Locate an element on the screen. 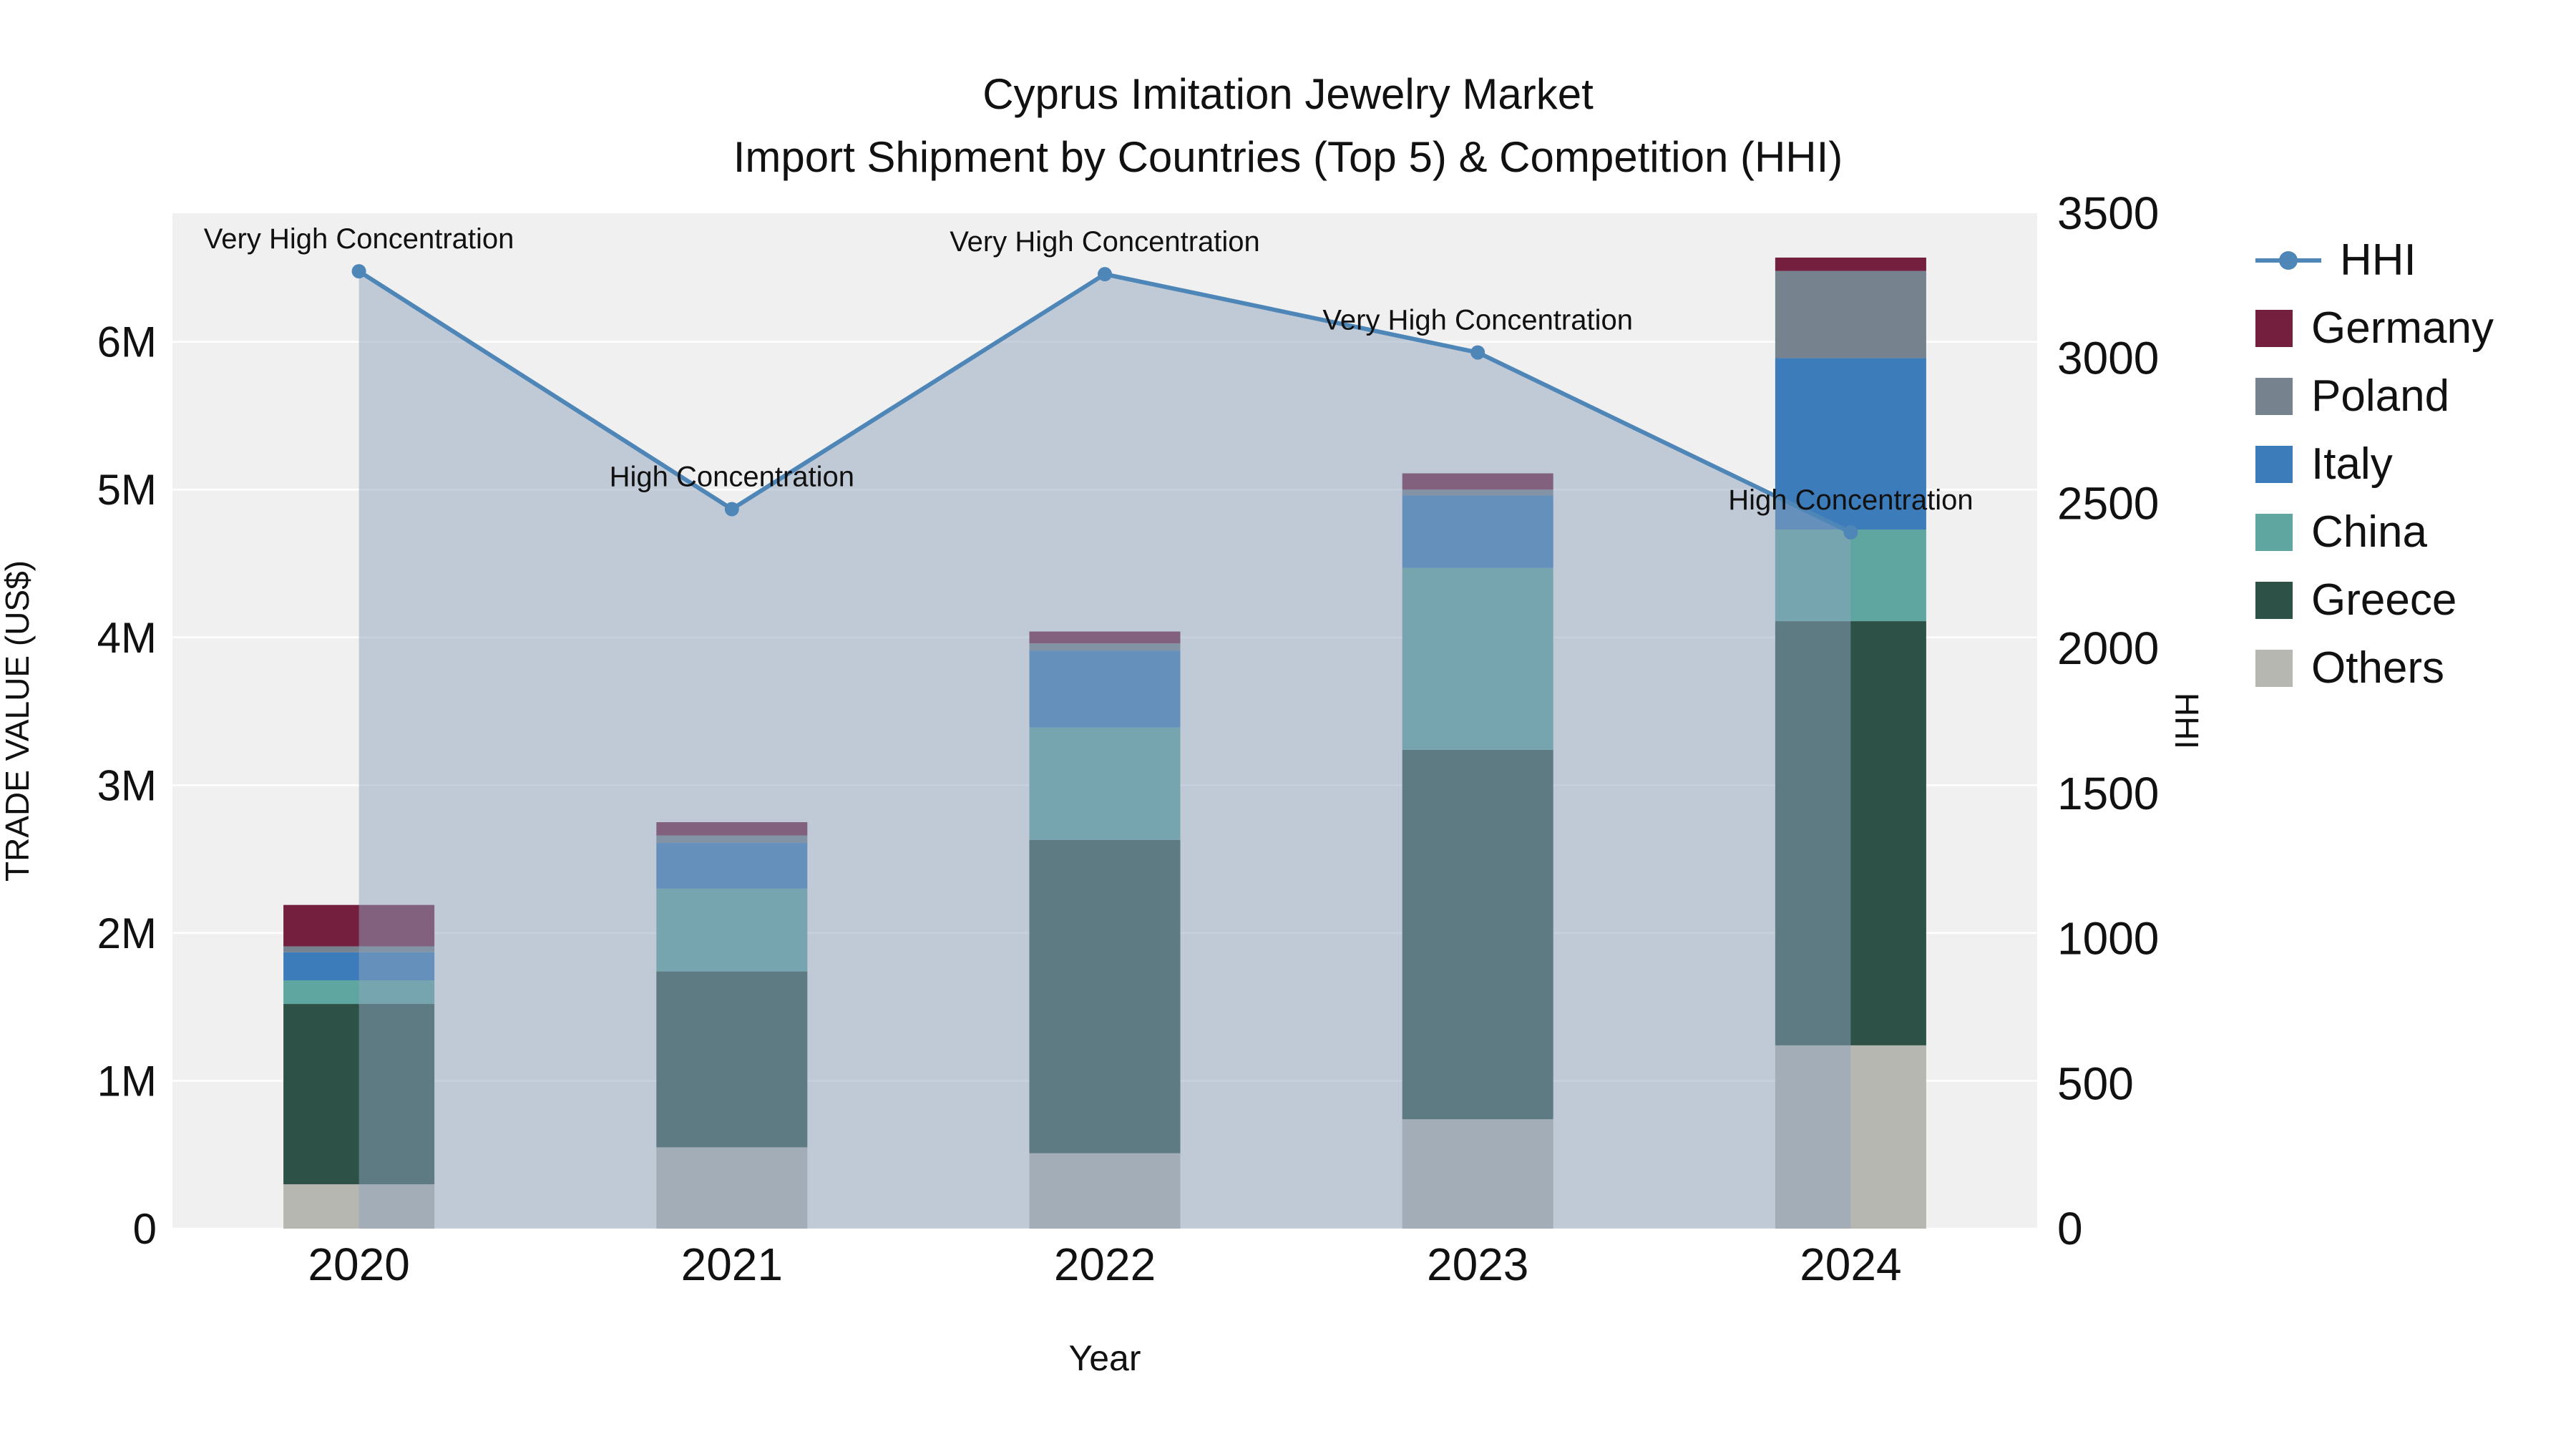  legend-item-others: Others is located at coordinates (2374, 668).